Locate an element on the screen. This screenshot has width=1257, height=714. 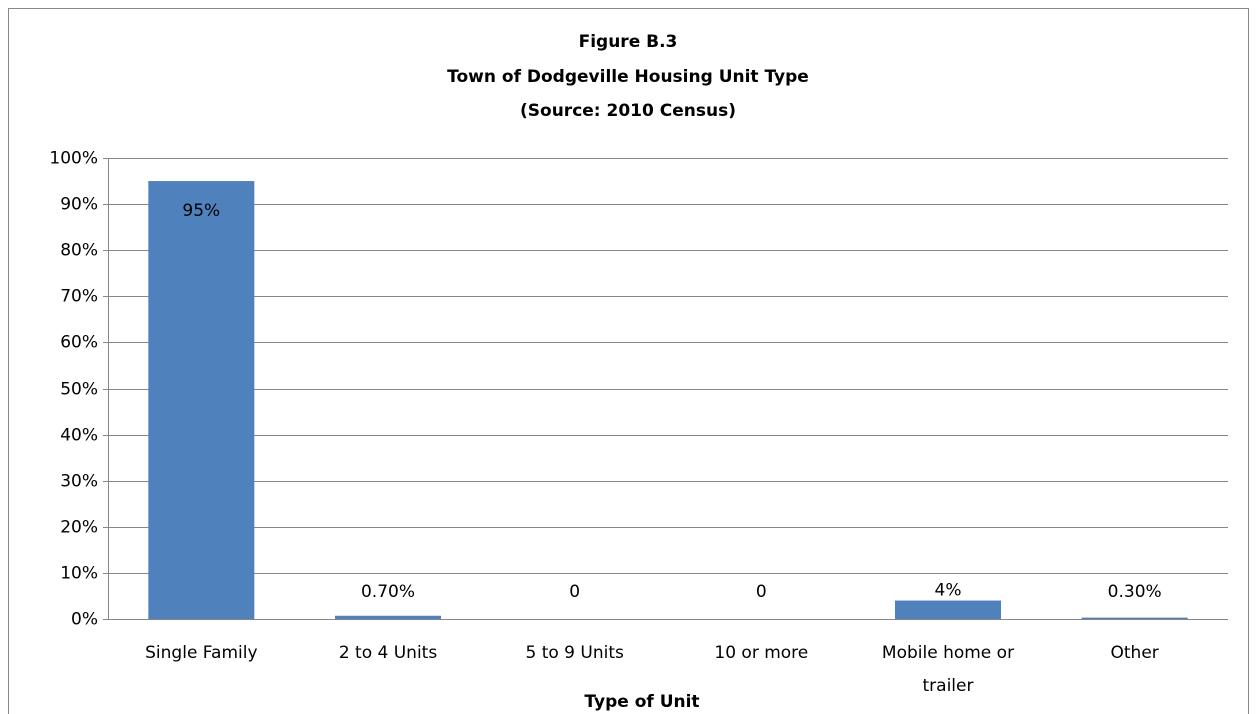
chart-title: Figure B.3 is located at coordinates (628, 42).